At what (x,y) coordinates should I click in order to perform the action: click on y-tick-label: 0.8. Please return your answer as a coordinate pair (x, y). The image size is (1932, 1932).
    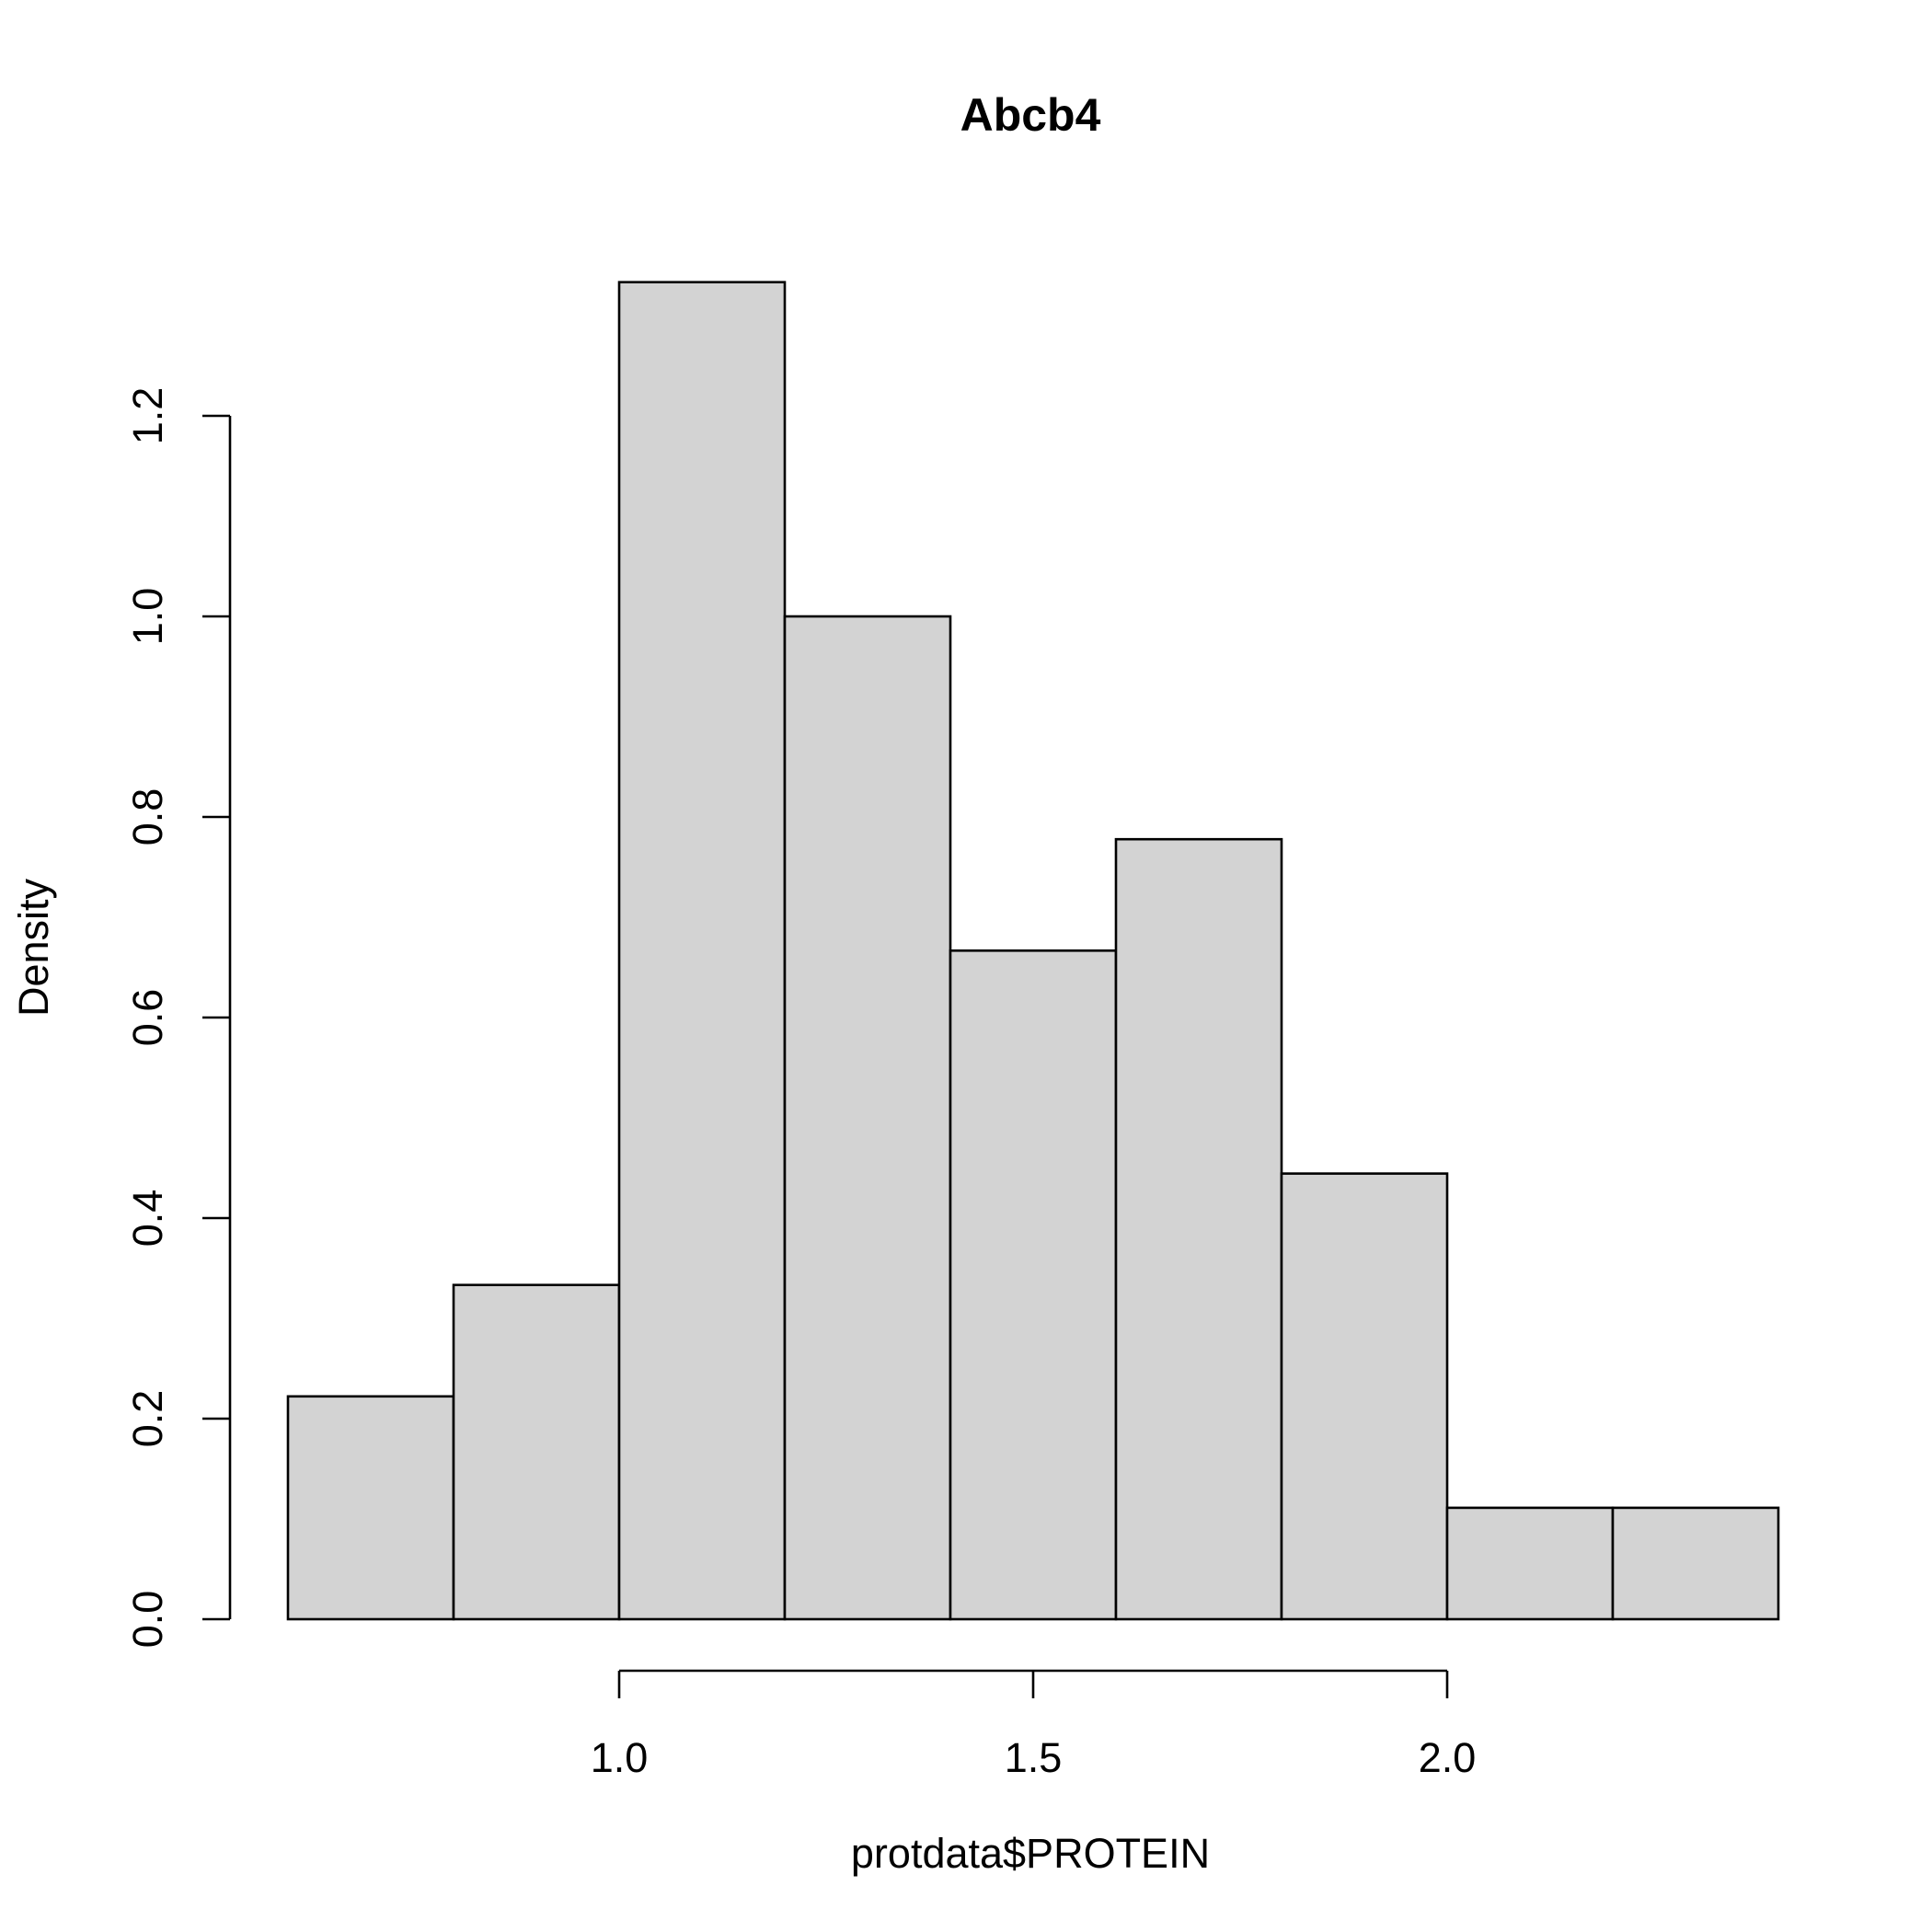
    Looking at the image, I should click on (147, 817).